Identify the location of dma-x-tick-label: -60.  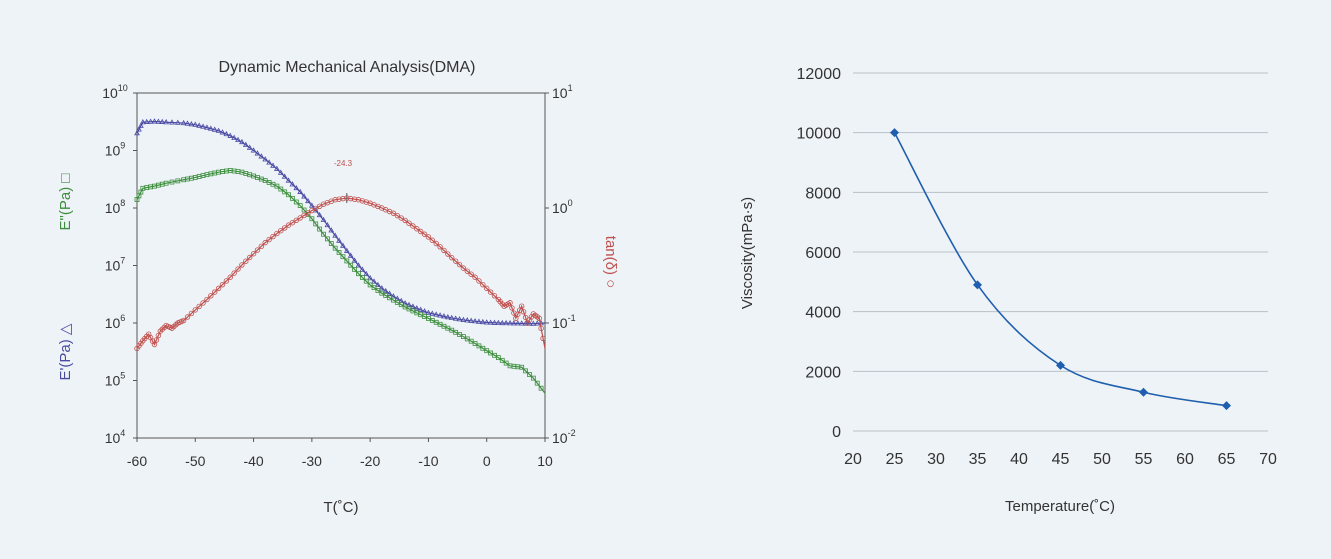
(137, 461).